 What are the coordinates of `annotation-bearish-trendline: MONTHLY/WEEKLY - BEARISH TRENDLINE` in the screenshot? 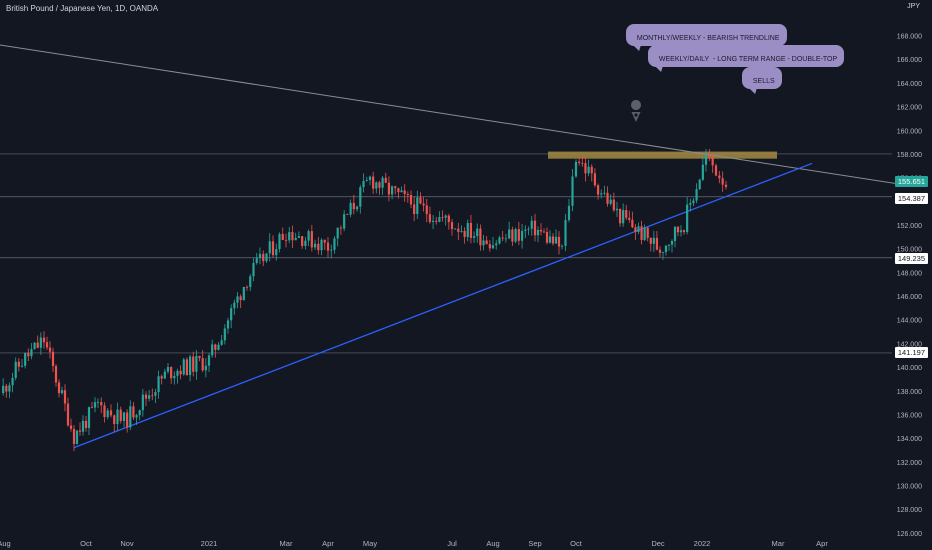 It's located at (706, 37).